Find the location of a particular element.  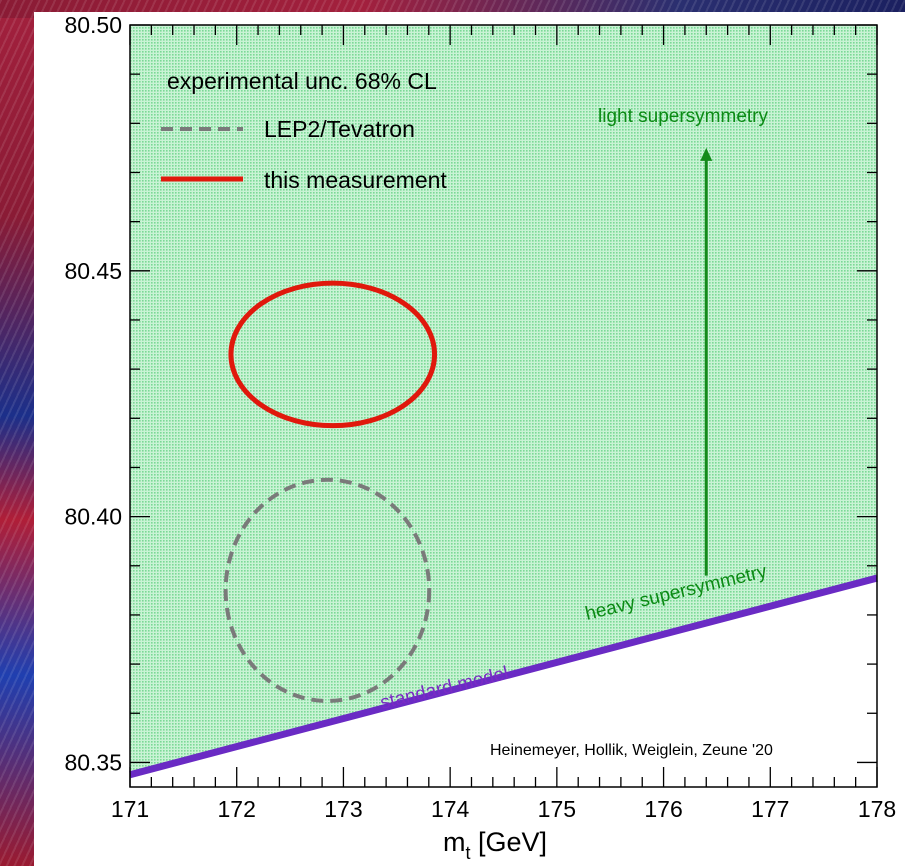

x-tick-label: 177 is located at coordinates (770, 809).